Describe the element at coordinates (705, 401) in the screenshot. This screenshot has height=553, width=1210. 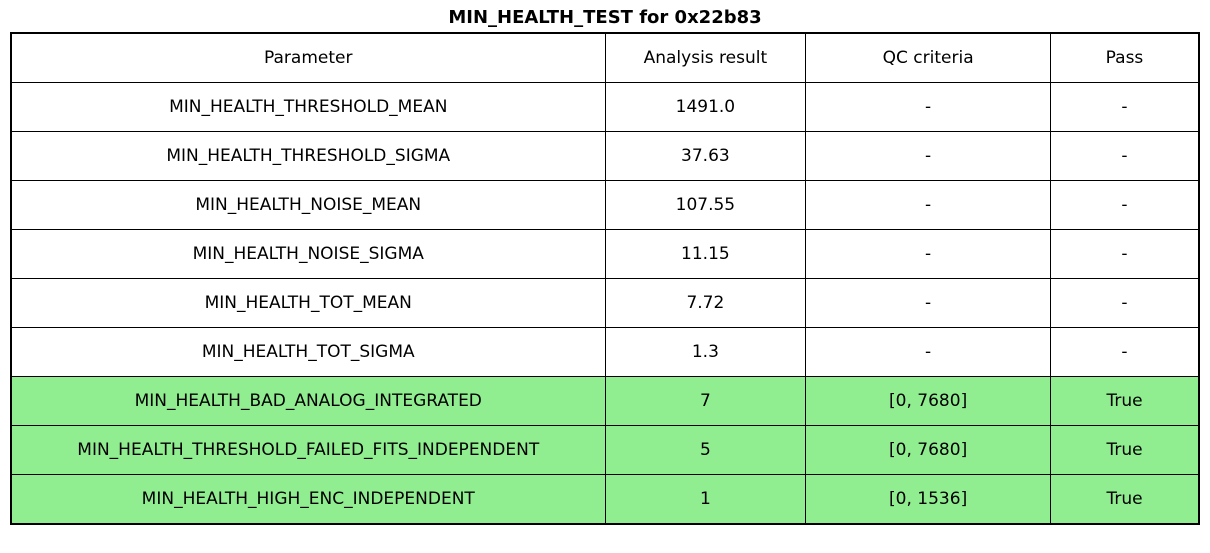
I see `analysis-result-cell: 7` at that location.